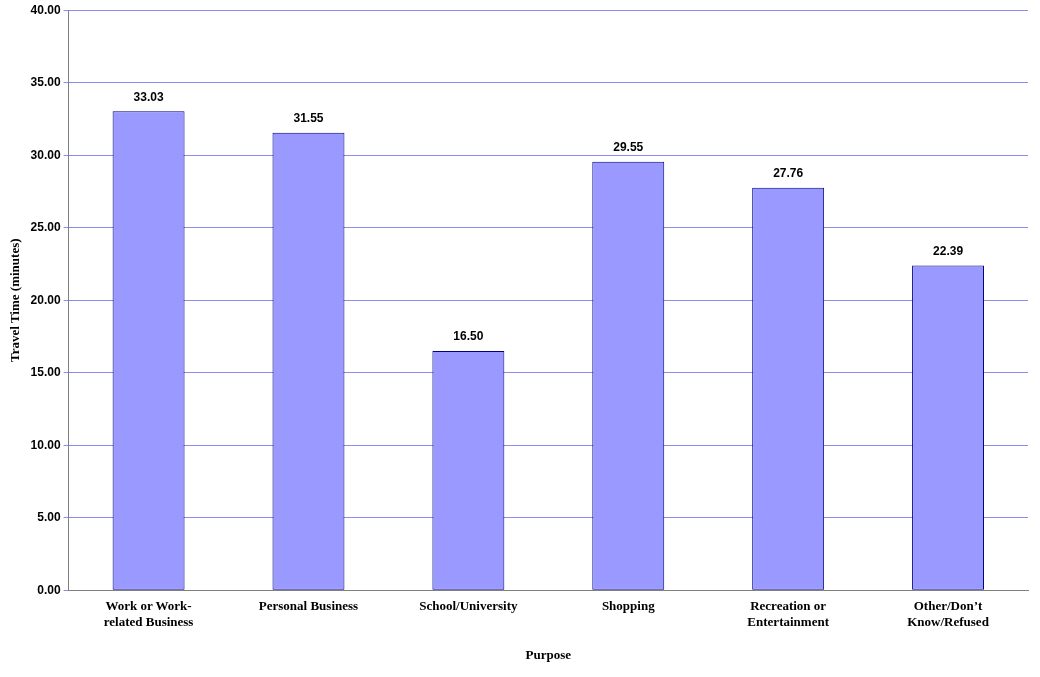 This screenshot has width=1040, height=677. What do you see at coordinates (45, 372) in the screenshot?
I see `y-tick-label: 15.00` at bounding box center [45, 372].